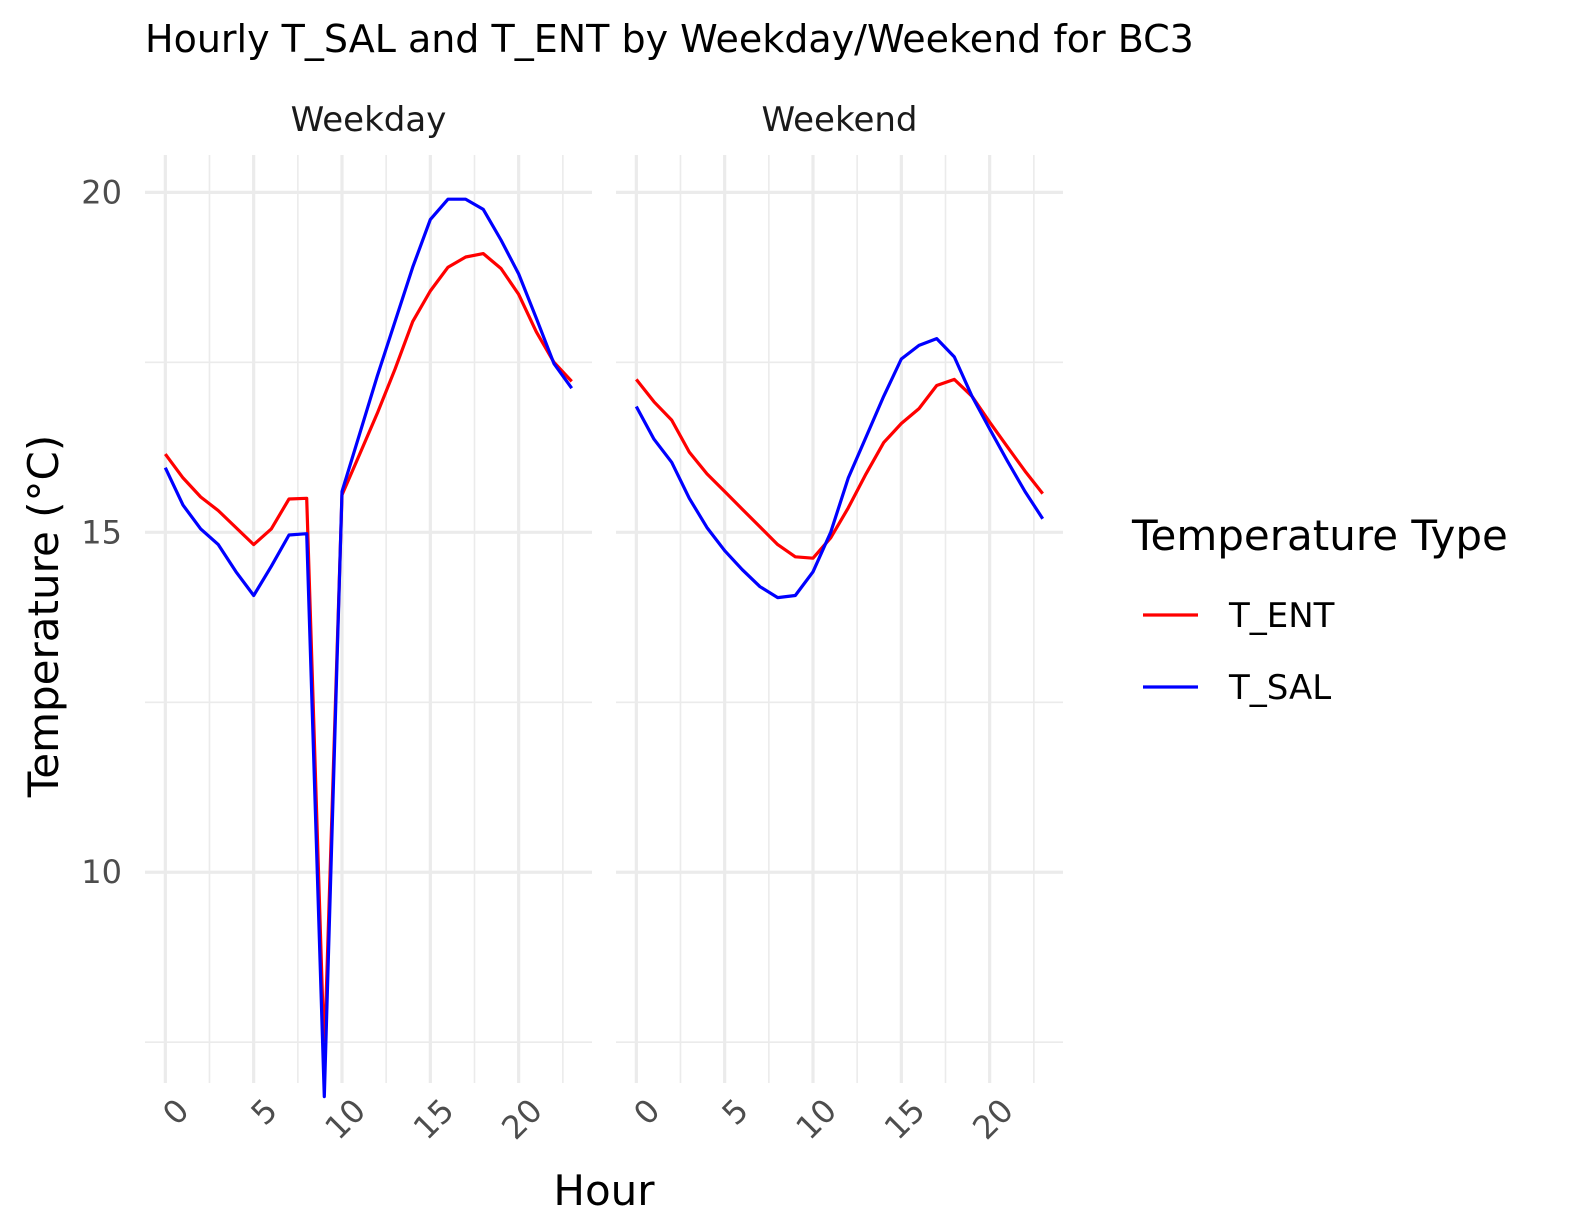 The height and width of the screenshot is (1231, 1583). What do you see at coordinates (604, 1190) in the screenshot?
I see `x-axis-title: Hour` at bounding box center [604, 1190].